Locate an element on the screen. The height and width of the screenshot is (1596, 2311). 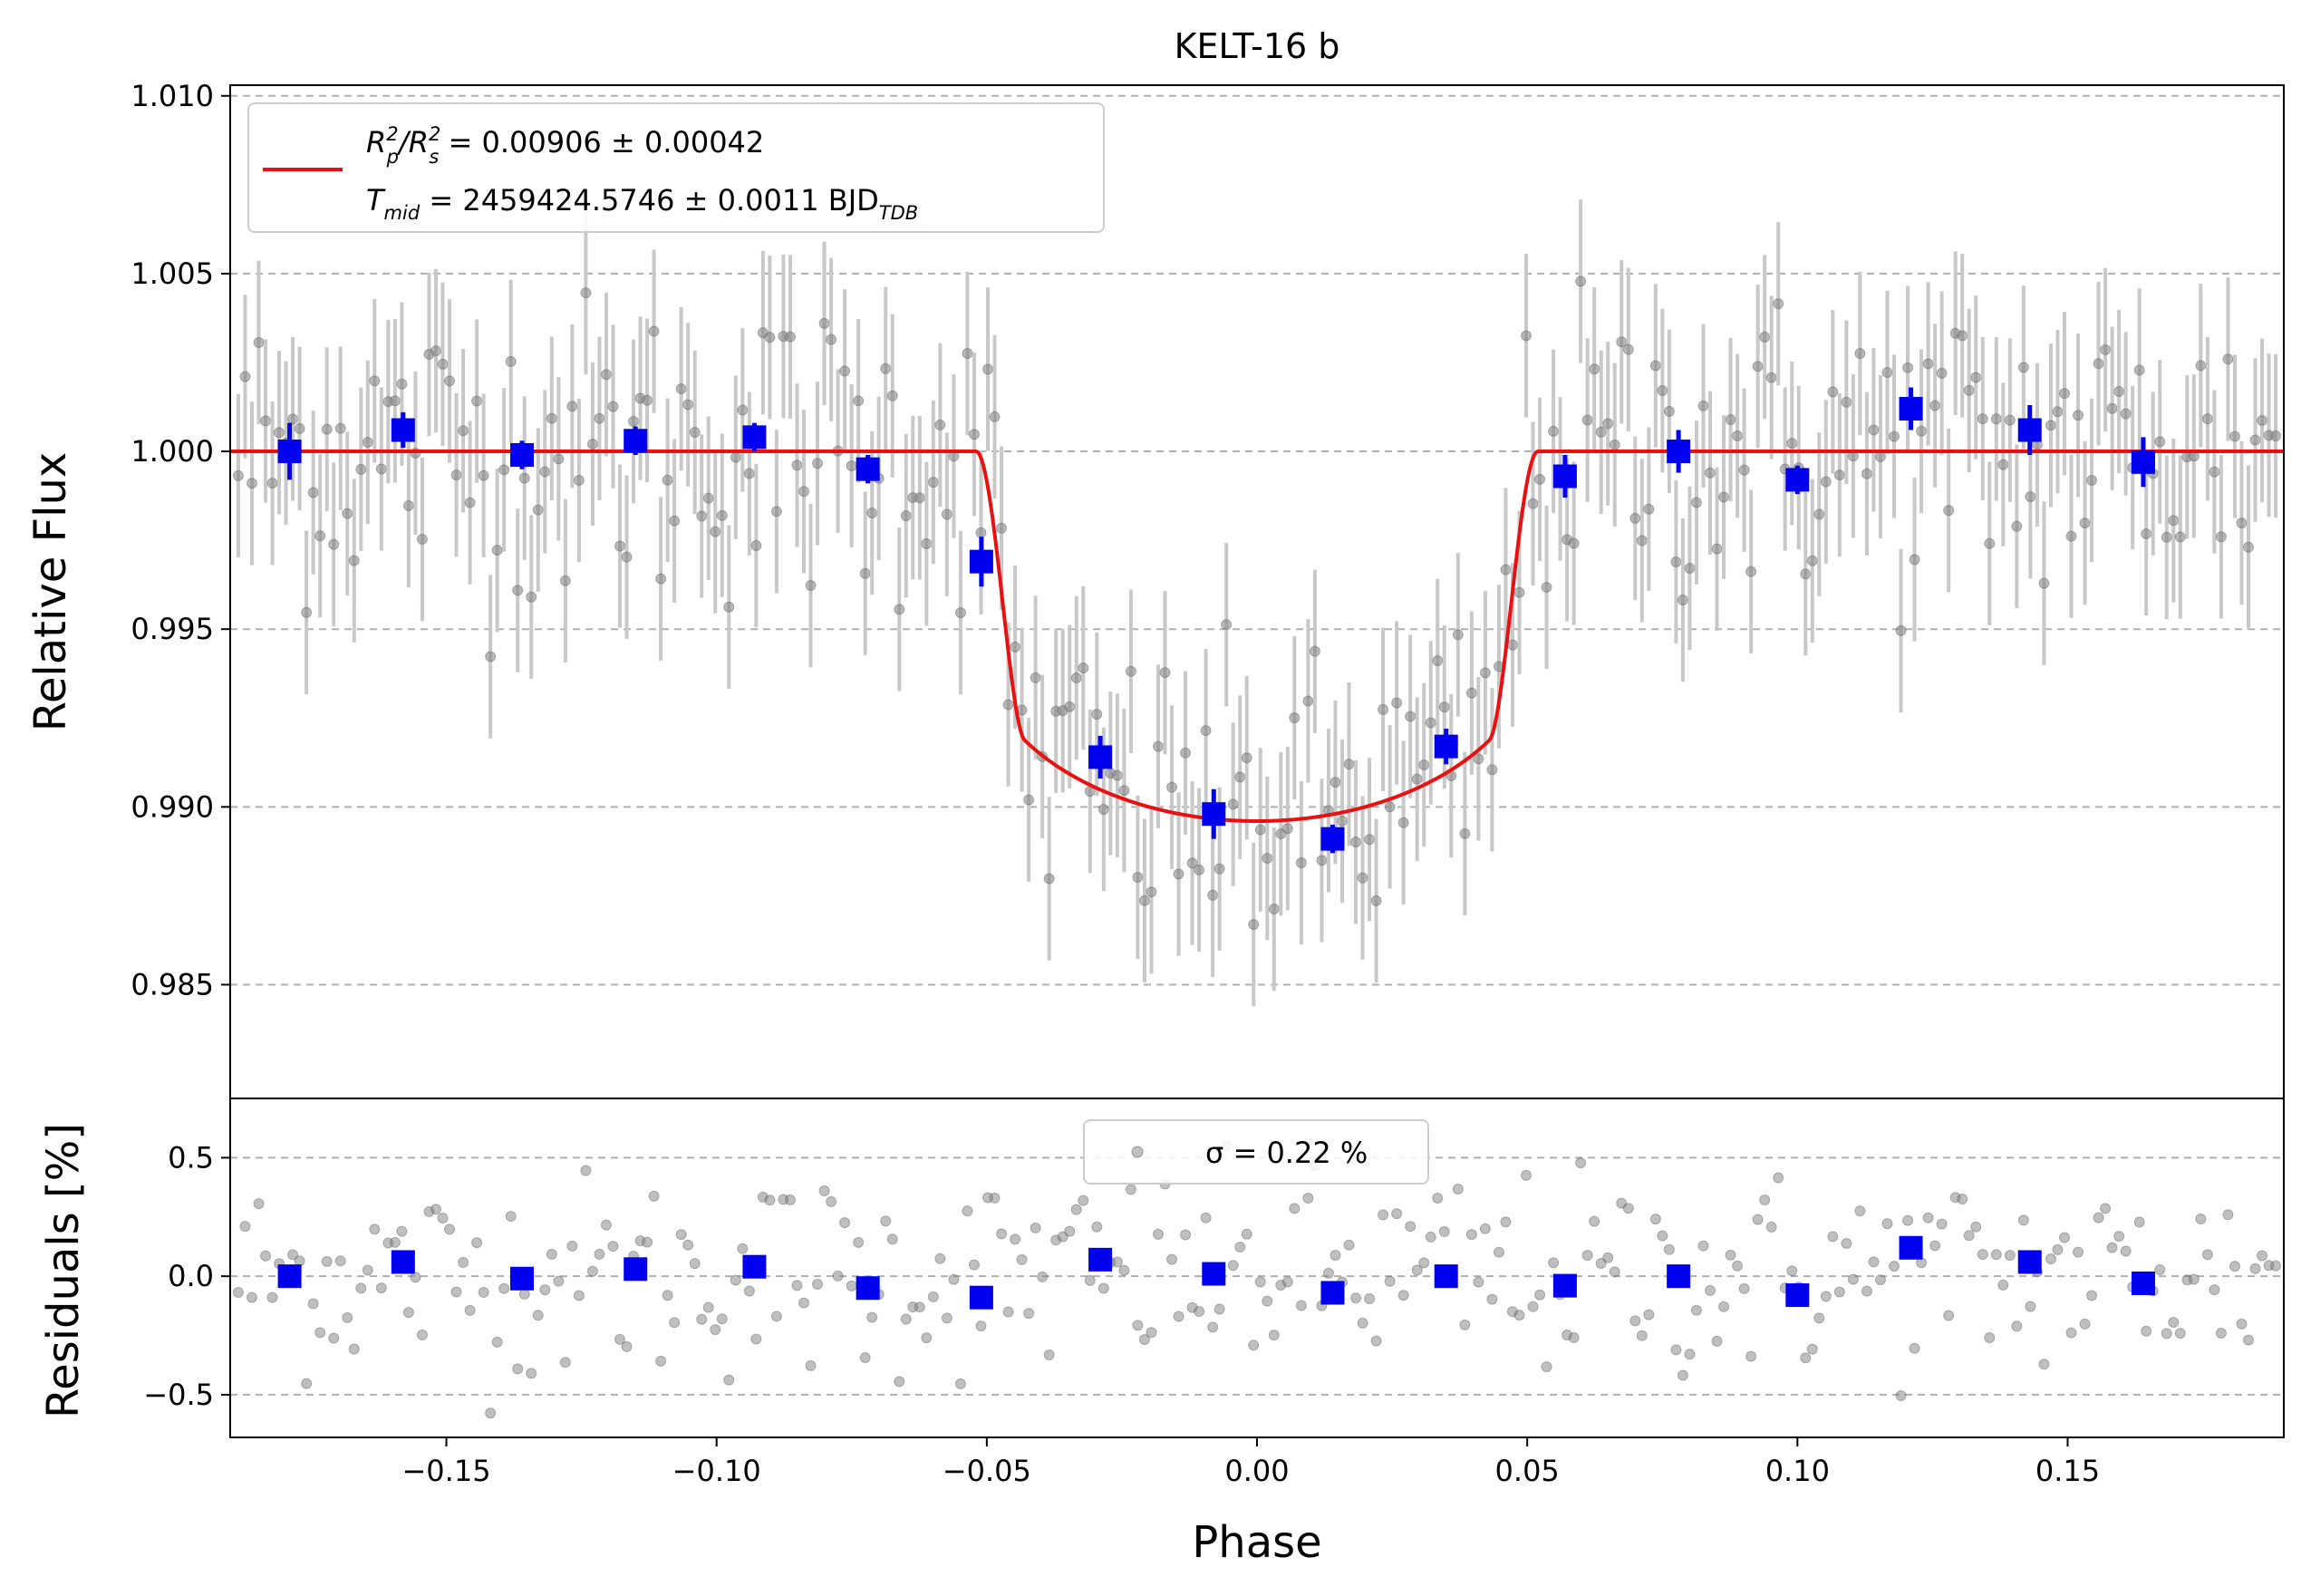
phase-x-ticks: −0.15 −0.10 −0.05 0.00 0.05 0.10 0.15 is located at coordinates (1251, 1462).